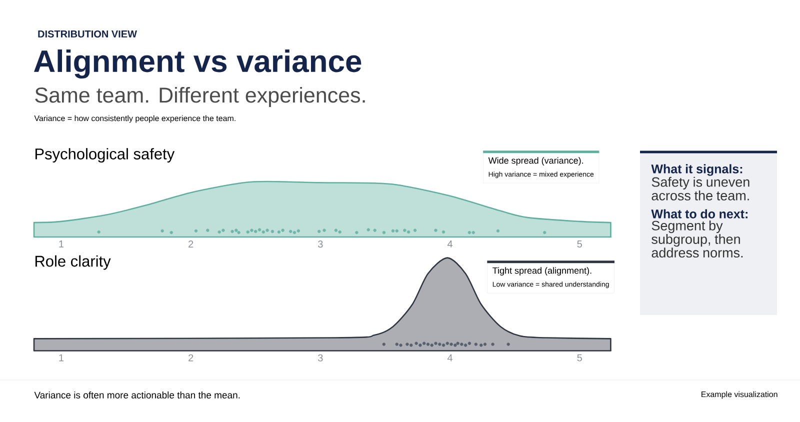 Image resolution: width=800 pixels, height=422 pixels. I want to click on text: Same team. Different experiences., so click(200, 97).